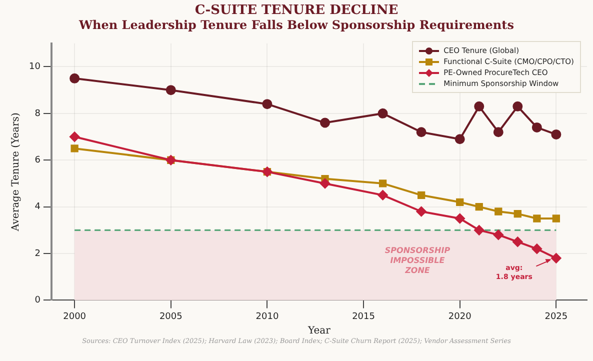  I want to click on x-tick-label: 2010, so click(267, 317).